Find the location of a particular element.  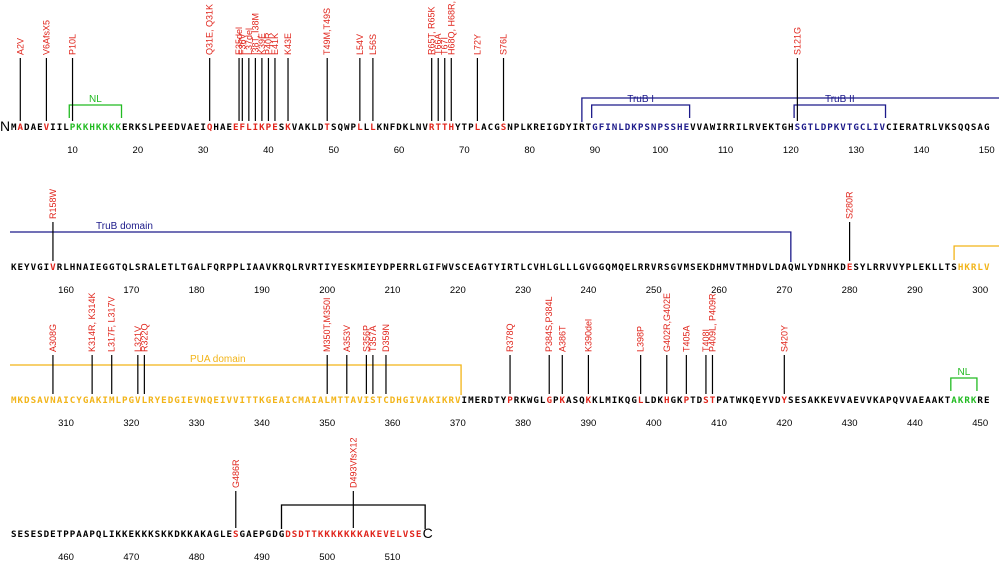

mutation-label: F36V is located at coordinates (242, 44).